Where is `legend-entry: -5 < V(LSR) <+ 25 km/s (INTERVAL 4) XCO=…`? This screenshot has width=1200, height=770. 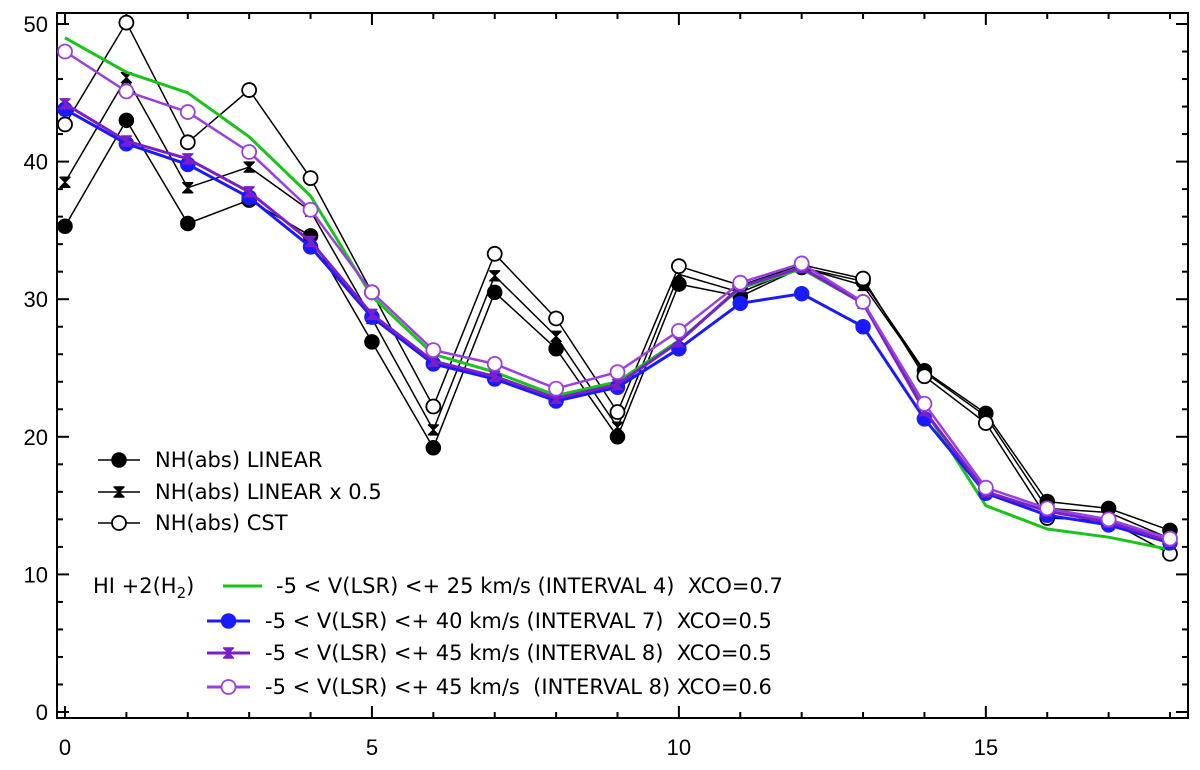 legend-entry: -5 < V(LSR) <+ 25 km/s (INTERVAL 4) XCO=… is located at coordinates (503, 586).